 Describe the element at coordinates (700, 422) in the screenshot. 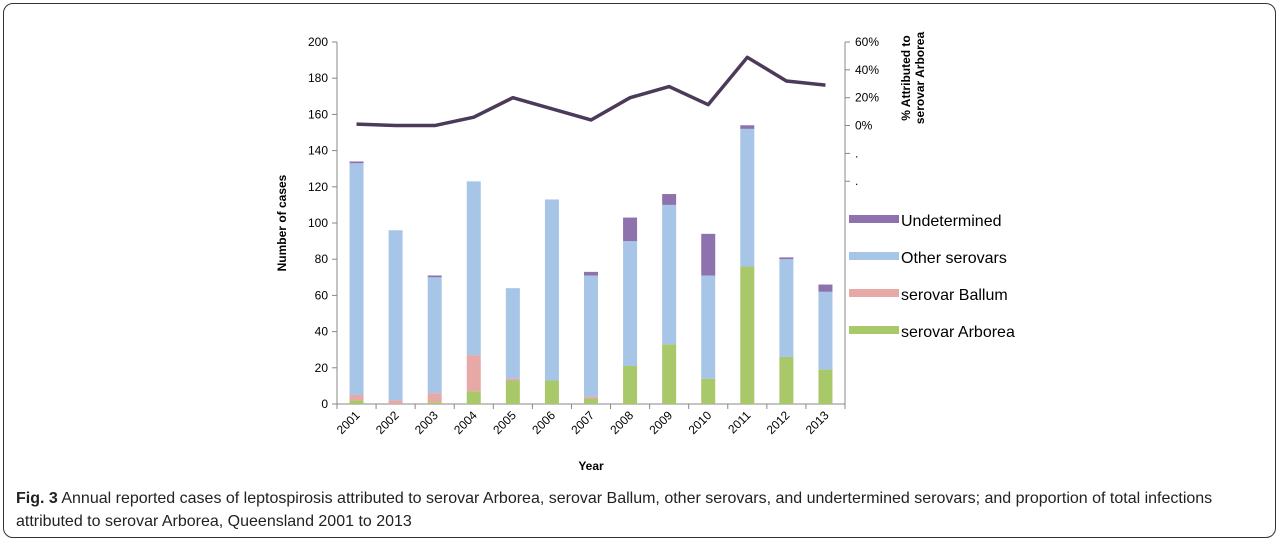

I see `x-tick-label: 2010` at that location.